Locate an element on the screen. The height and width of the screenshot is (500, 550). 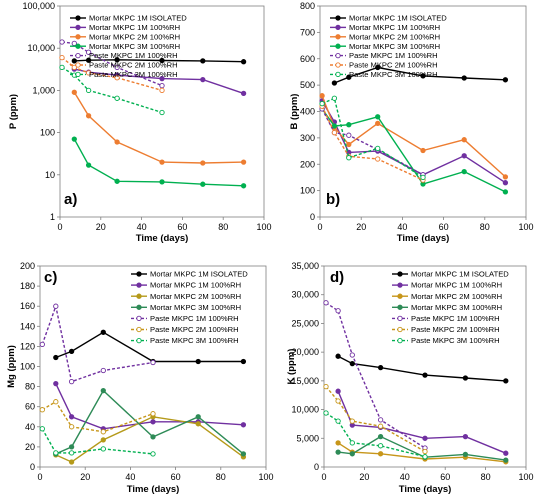
x-axis-title-b: Time (days) is located at coordinates (423, 238).